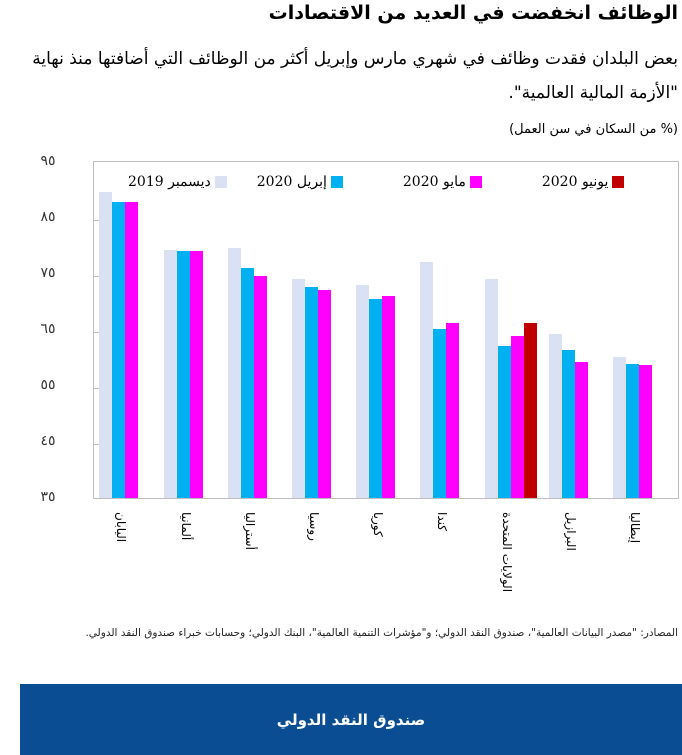  What do you see at coordinates (48, 497) in the screenshot?
I see `y-tick-label: ٣٥` at bounding box center [48, 497].